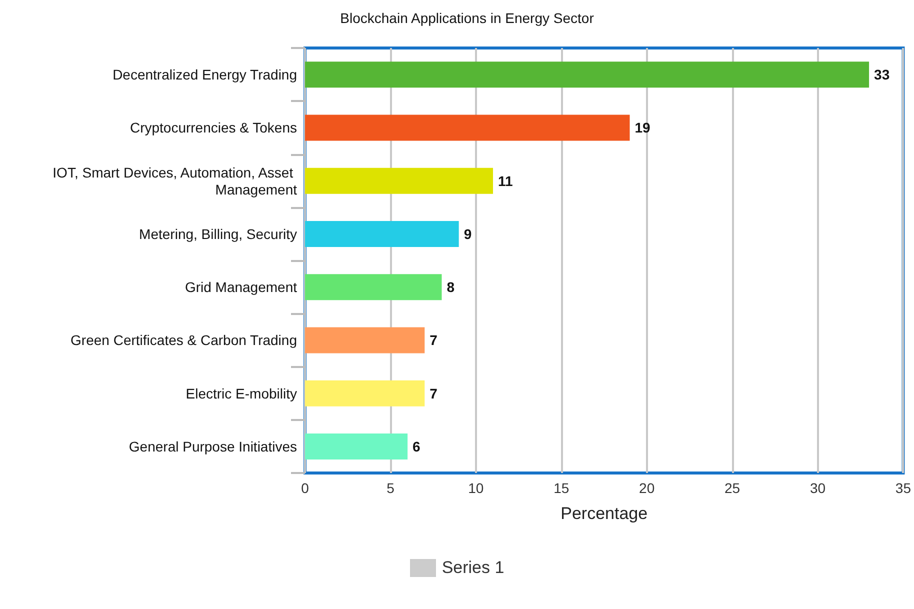 This screenshot has height=609, width=914. Describe the element at coordinates (416, 446) in the screenshot. I see `data-label: 6` at that location.